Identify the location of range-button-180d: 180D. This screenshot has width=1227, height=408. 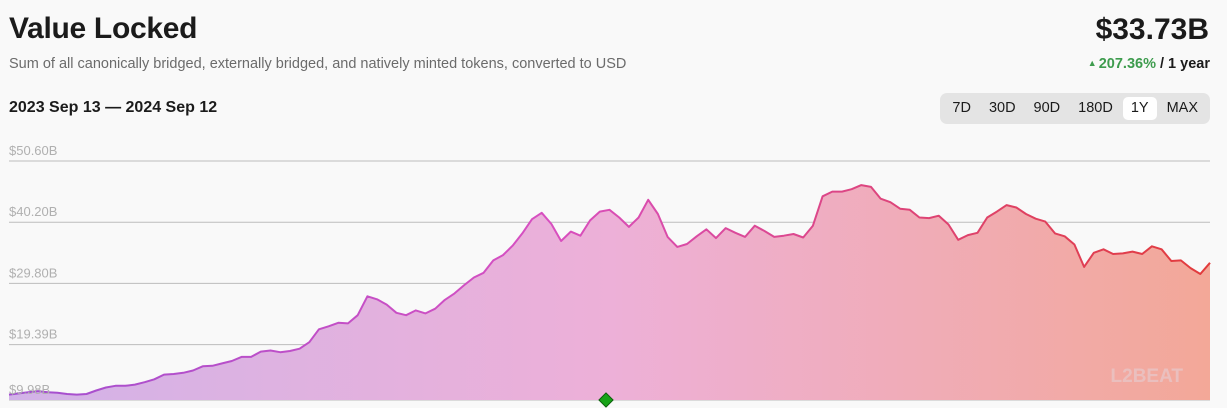
(1095, 108).